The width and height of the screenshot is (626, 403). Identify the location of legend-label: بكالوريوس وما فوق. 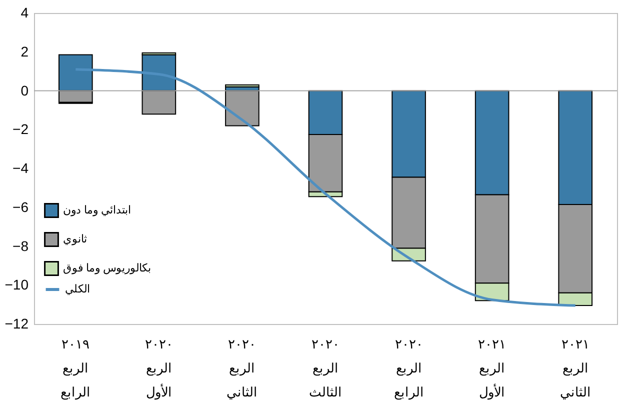
(107, 268).